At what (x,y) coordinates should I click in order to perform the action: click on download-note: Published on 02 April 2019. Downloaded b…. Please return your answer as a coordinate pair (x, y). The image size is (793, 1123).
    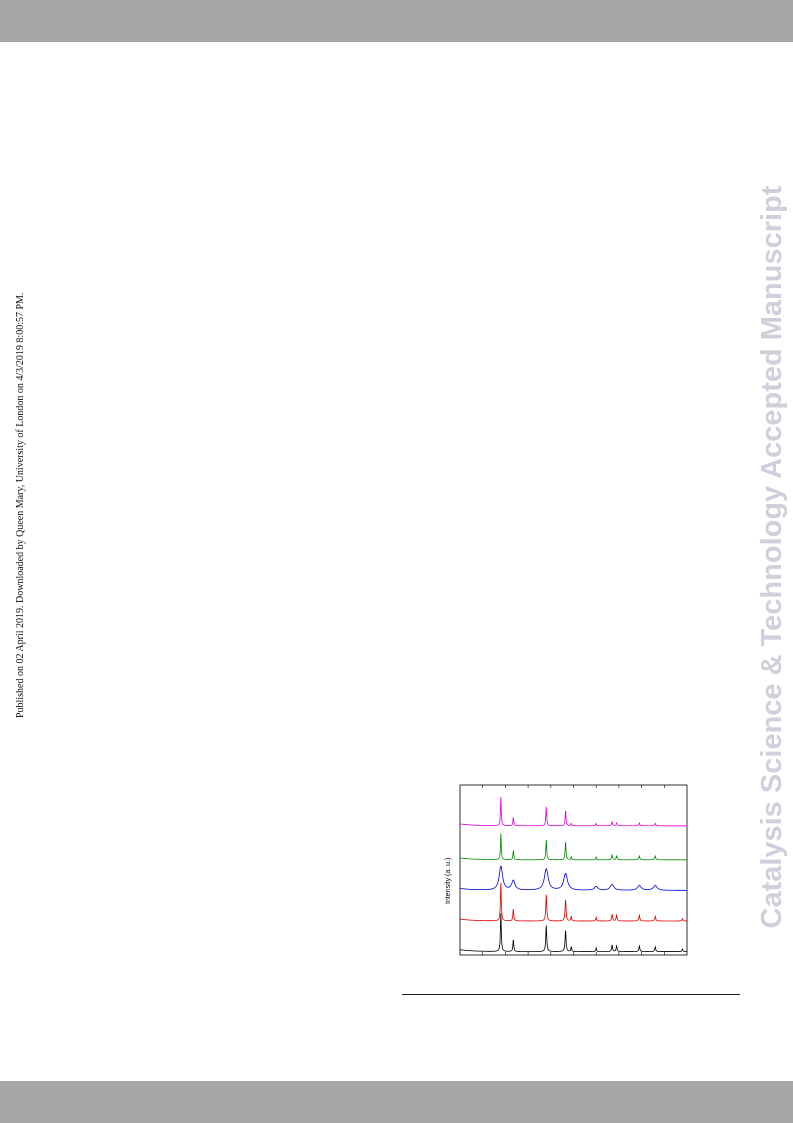
    Looking at the image, I should click on (20, 505).